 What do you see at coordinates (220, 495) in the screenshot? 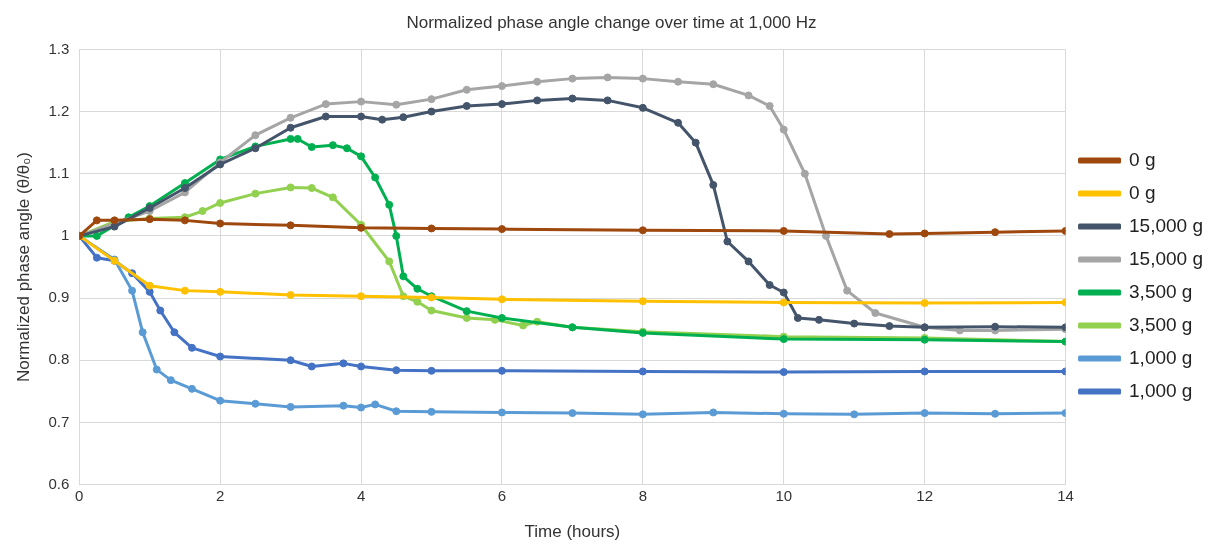
I see `x-tick-label: 2` at bounding box center [220, 495].